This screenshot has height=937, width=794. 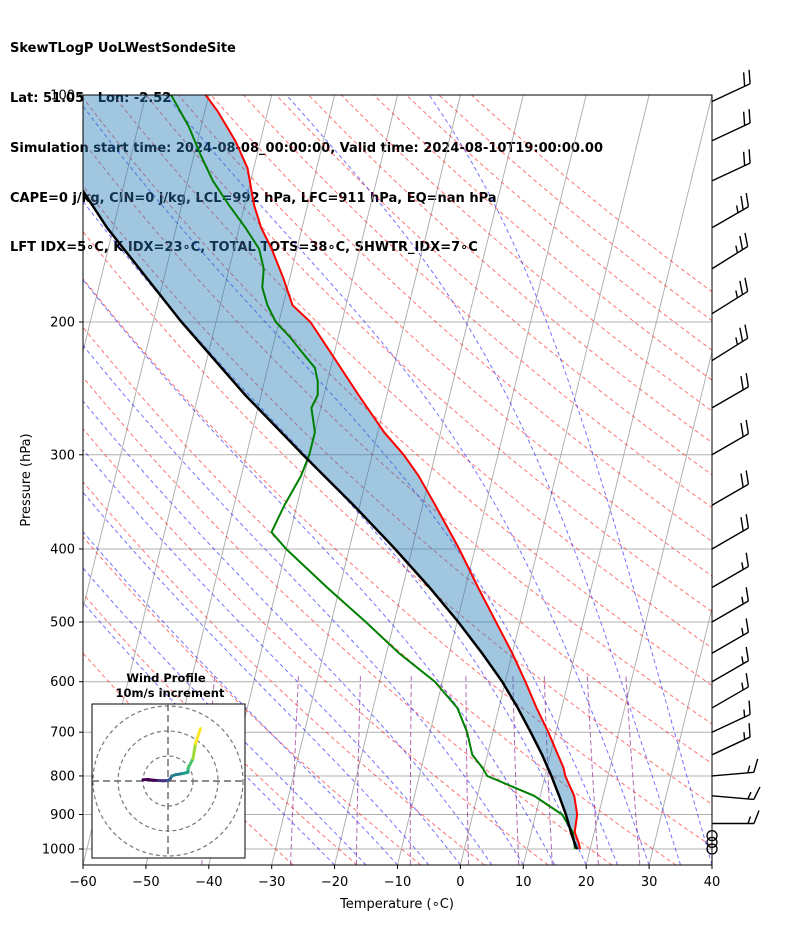 What do you see at coordinates (460, 882) in the screenshot?
I see `x-tick-label: 0` at bounding box center [460, 882].